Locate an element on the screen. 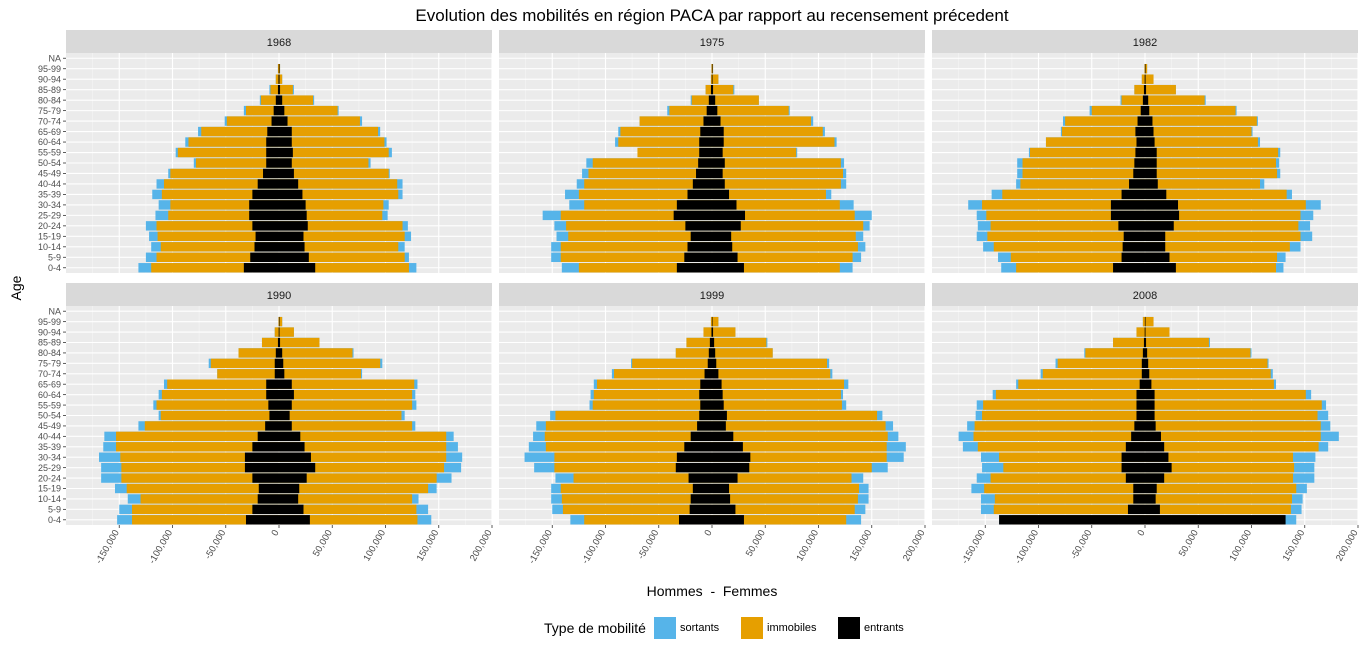  x-tick-label: 0 is located at coordinates (1141, 533).